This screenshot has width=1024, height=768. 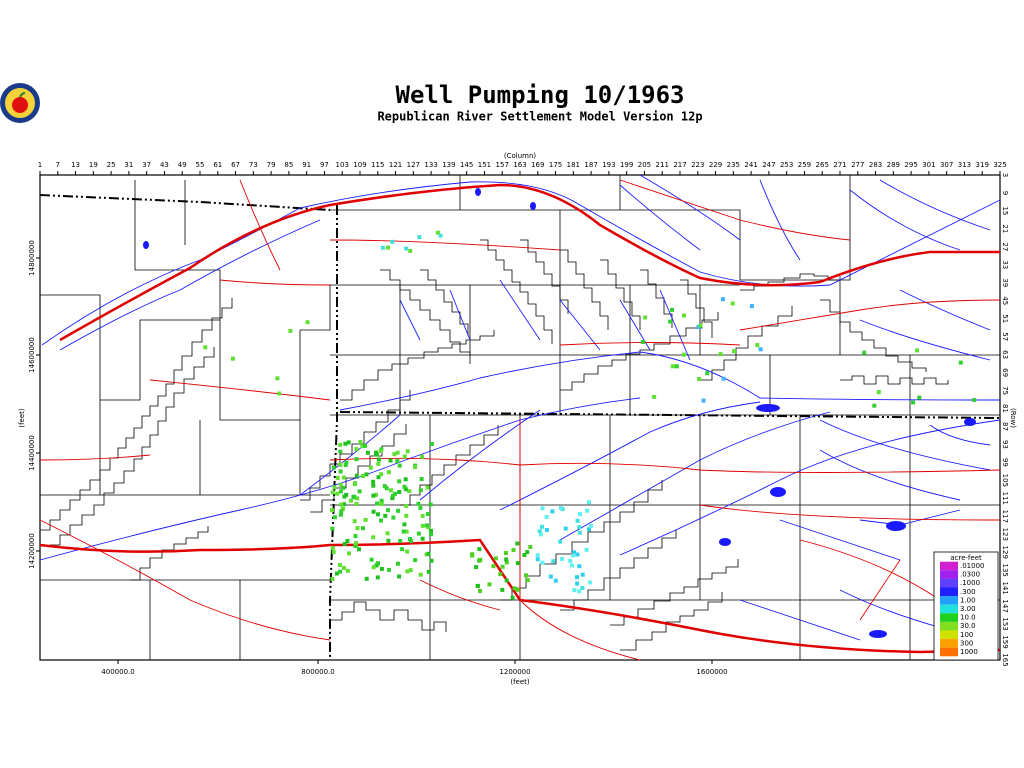 I want to click on column-tick-label: 193, so click(x=608, y=165).